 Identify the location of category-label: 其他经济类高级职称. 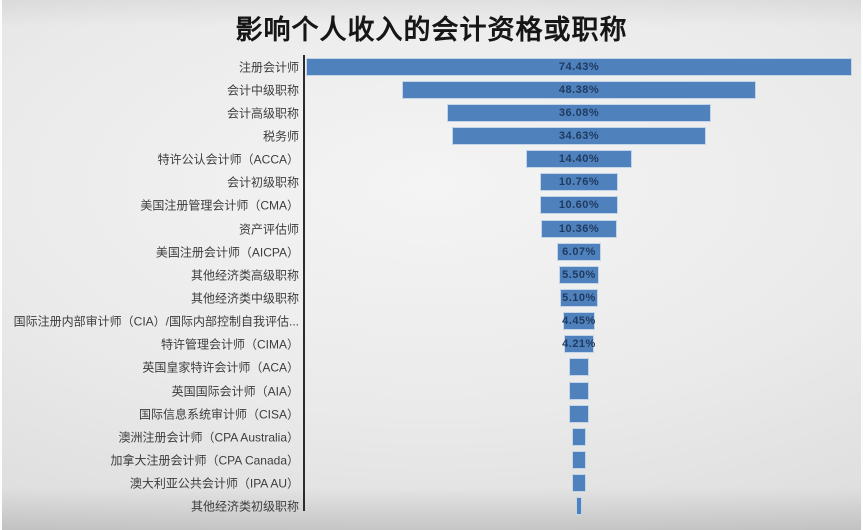
(244, 275).